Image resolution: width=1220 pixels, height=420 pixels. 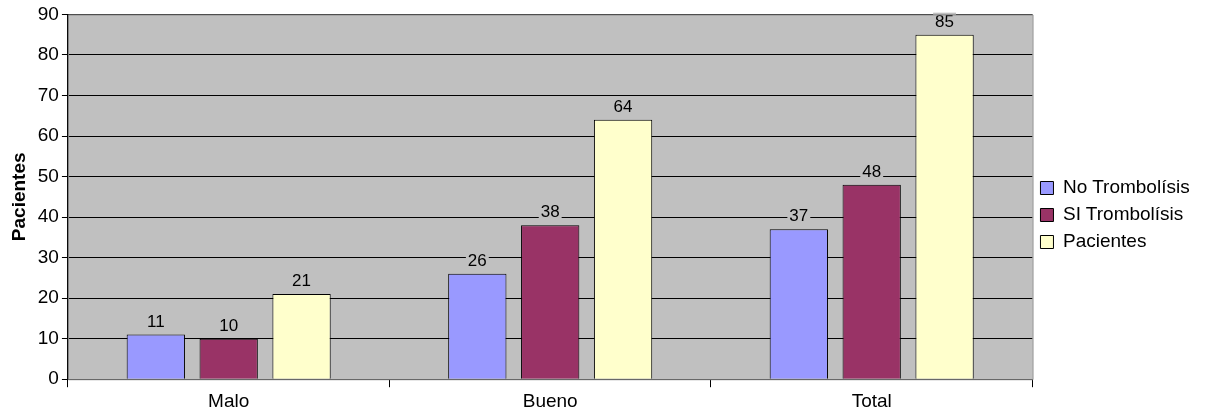 What do you see at coordinates (48, 297) in the screenshot?
I see `y-tick-label: 20` at bounding box center [48, 297].